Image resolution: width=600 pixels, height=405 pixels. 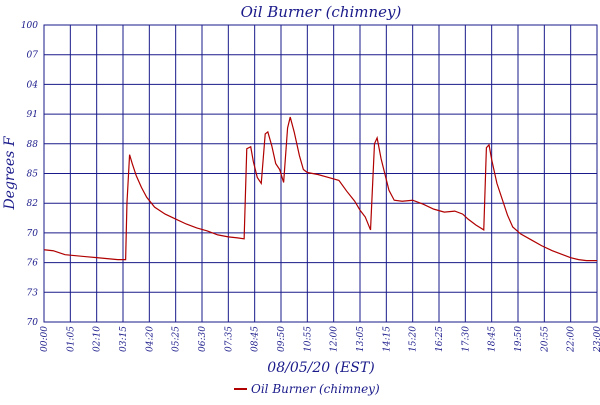 What do you see at coordinates (177, 339) in the screenshot?
I see `x-tick-label: 05:25` at bounding box center [177, 339].